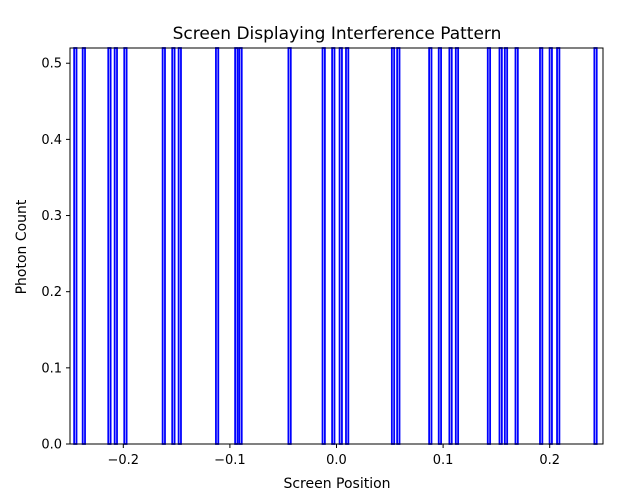 The width and height of the screenshot is (640, 495). I want to click on x-axis: −0.2 −0.1 0.0 0.1 0.2, so click(334, 456).